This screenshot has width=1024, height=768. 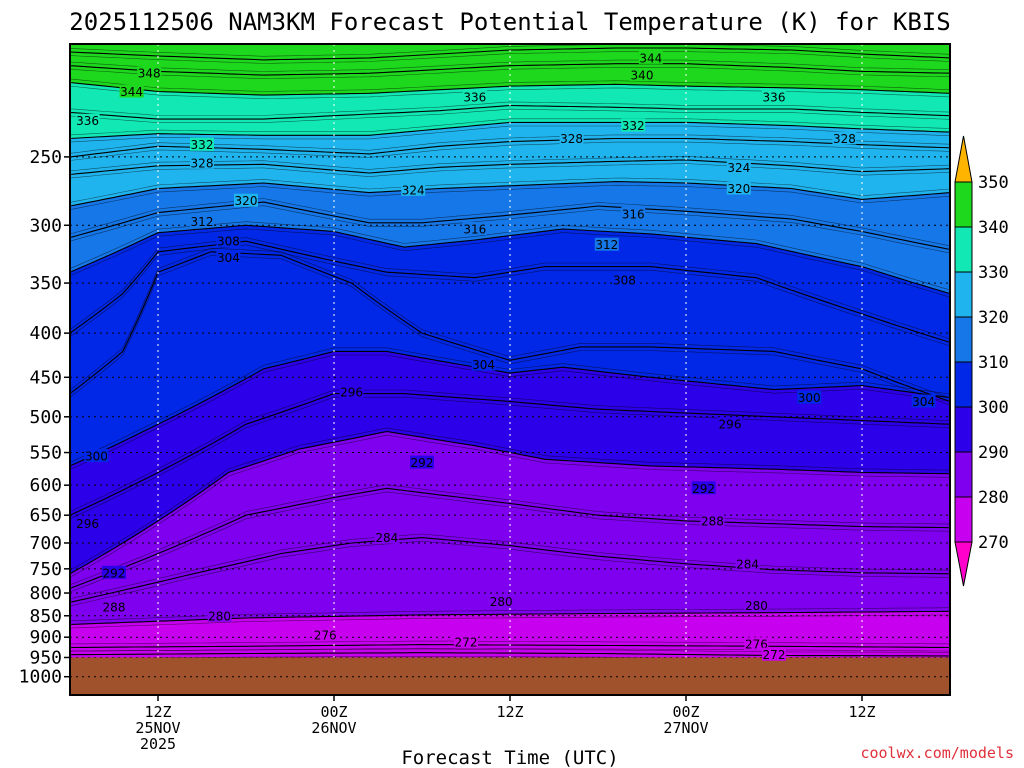 I want to click on contour-label-33: 288, so click(x=712, y=520).